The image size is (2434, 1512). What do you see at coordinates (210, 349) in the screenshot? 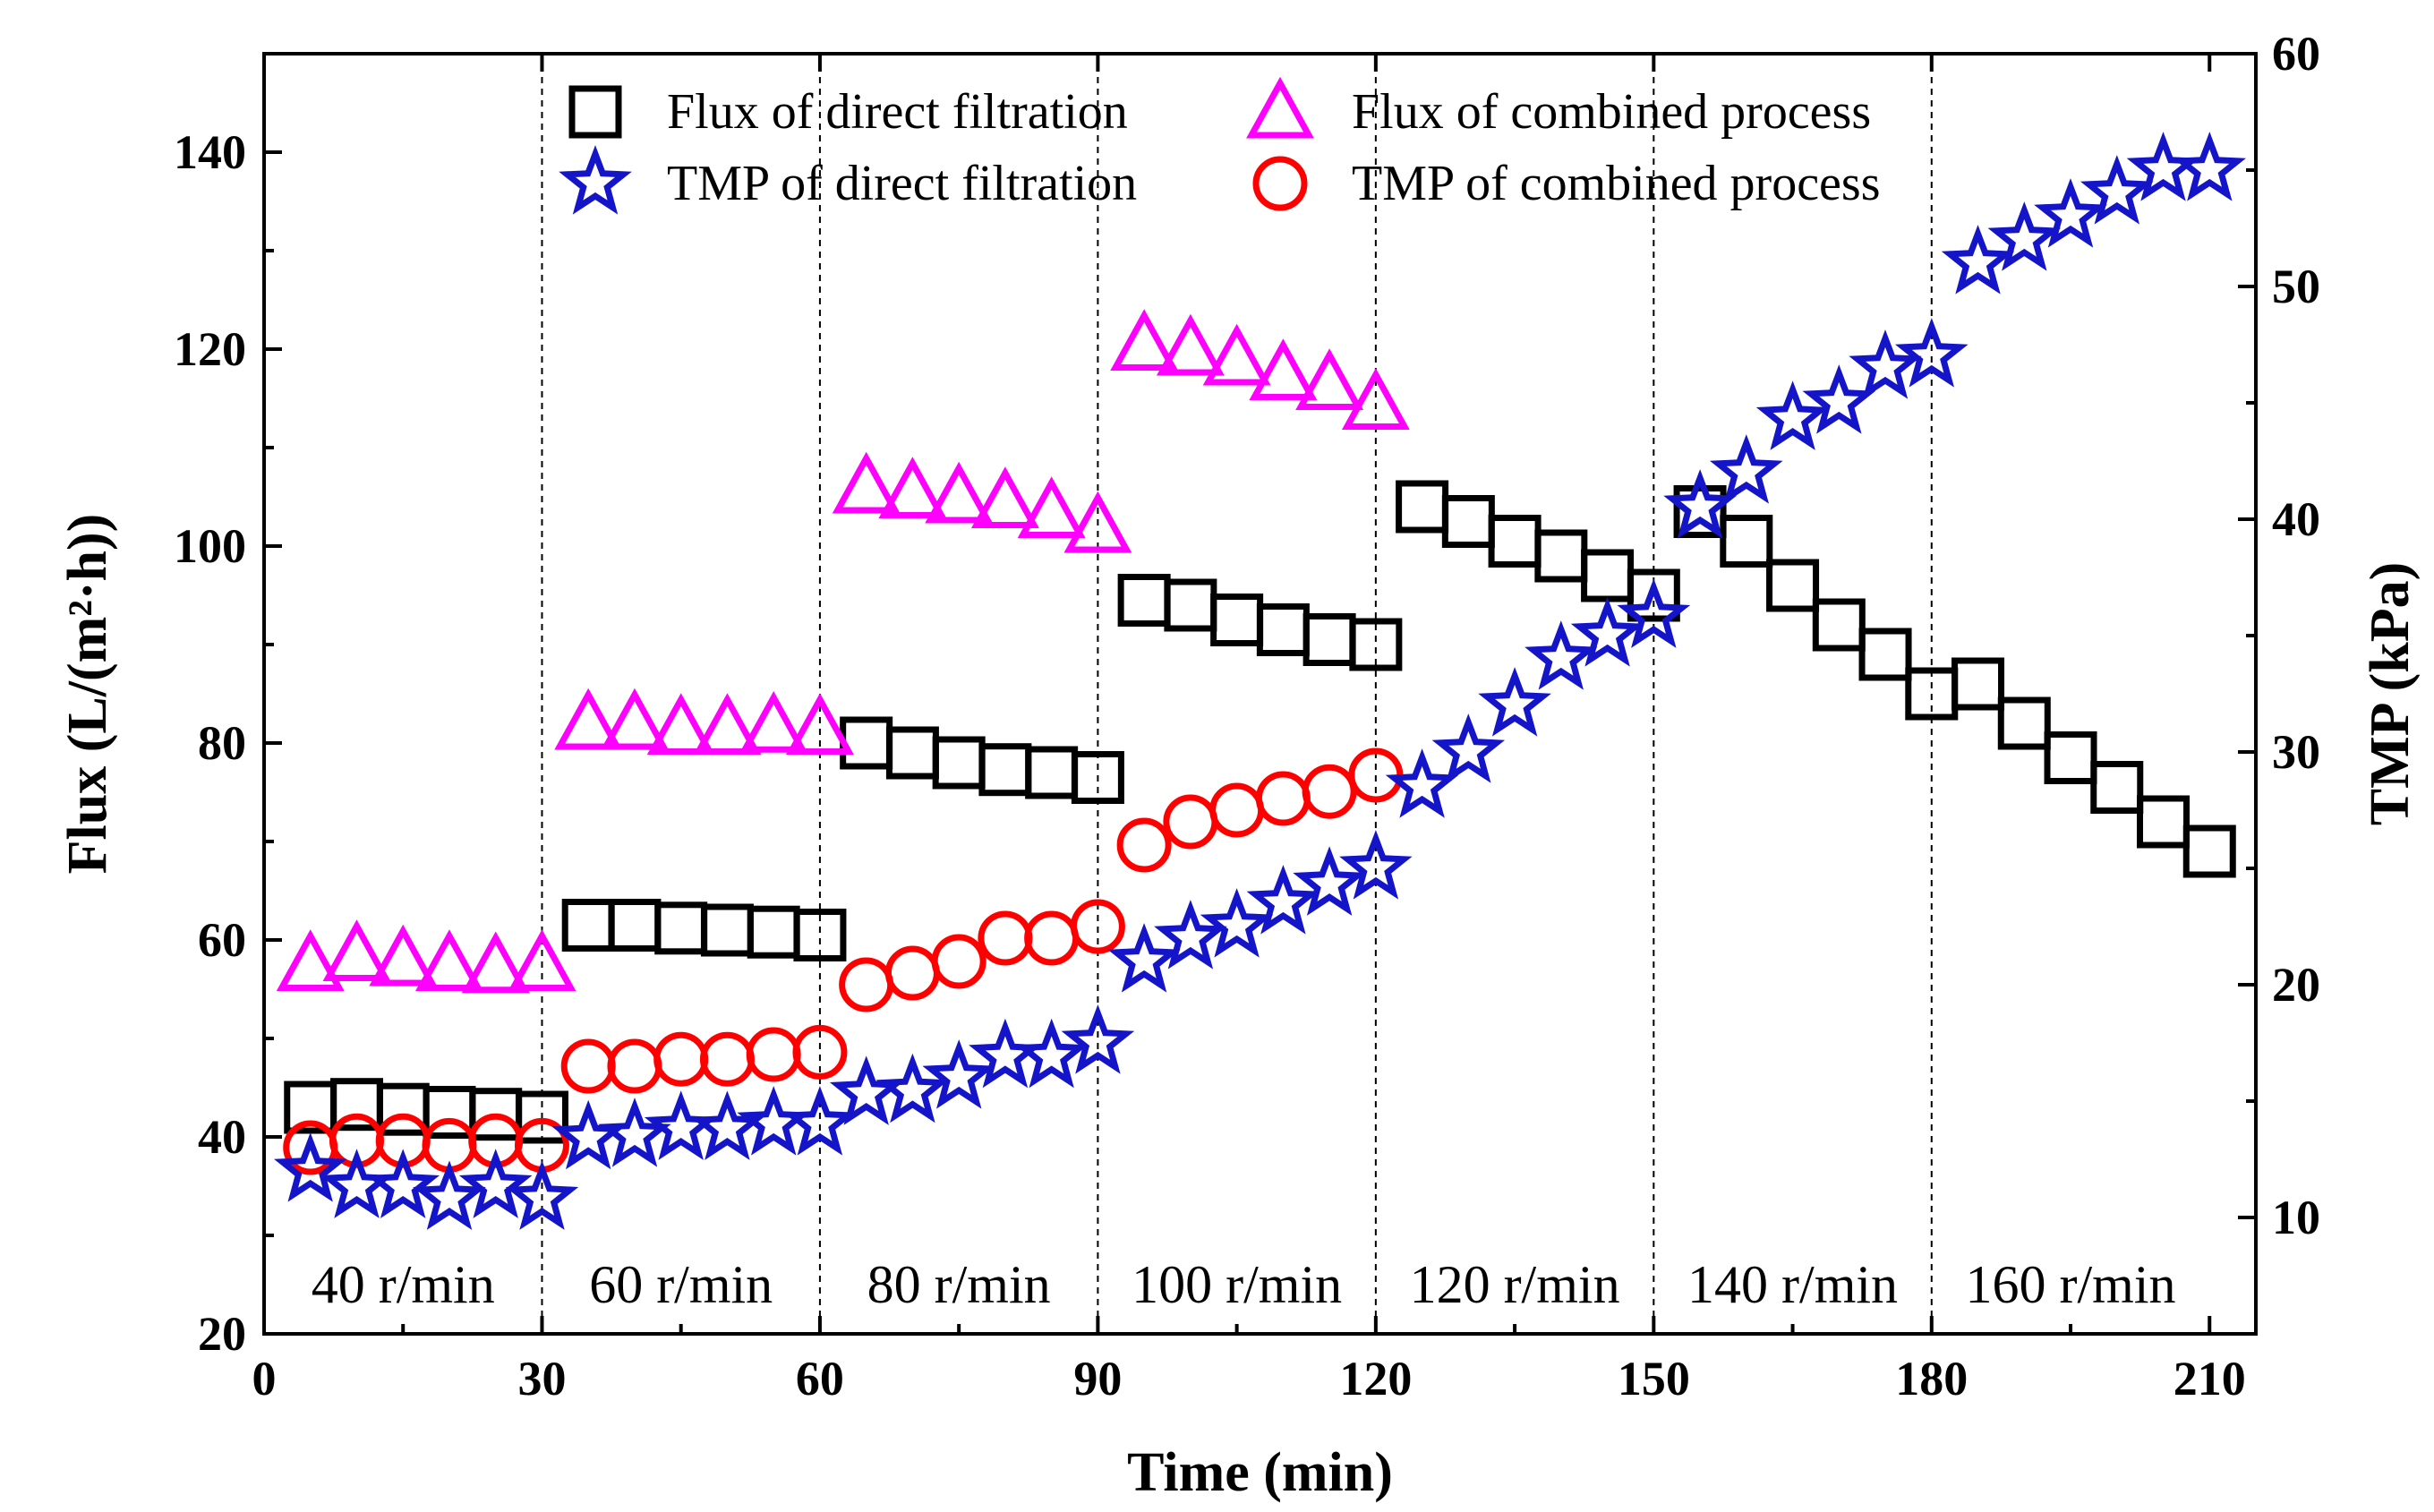
I see `y-left-tick-label: 120` at bounding box center [210, 349].